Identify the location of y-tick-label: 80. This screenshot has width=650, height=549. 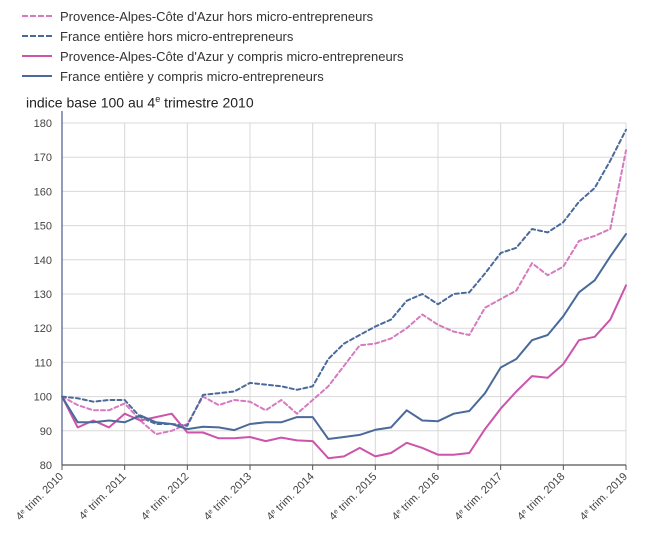
(46, 466).